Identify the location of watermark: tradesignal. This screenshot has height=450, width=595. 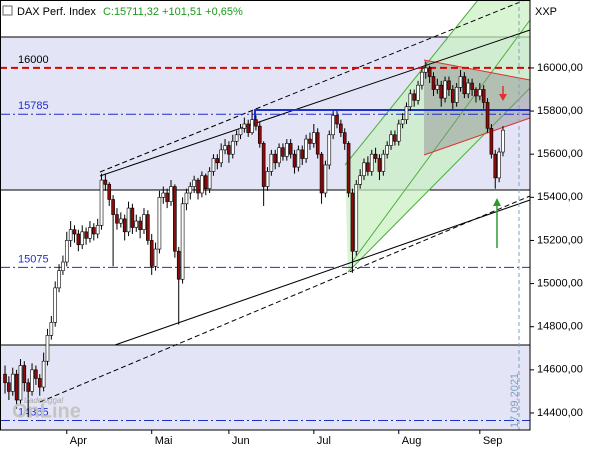
(43, 400).